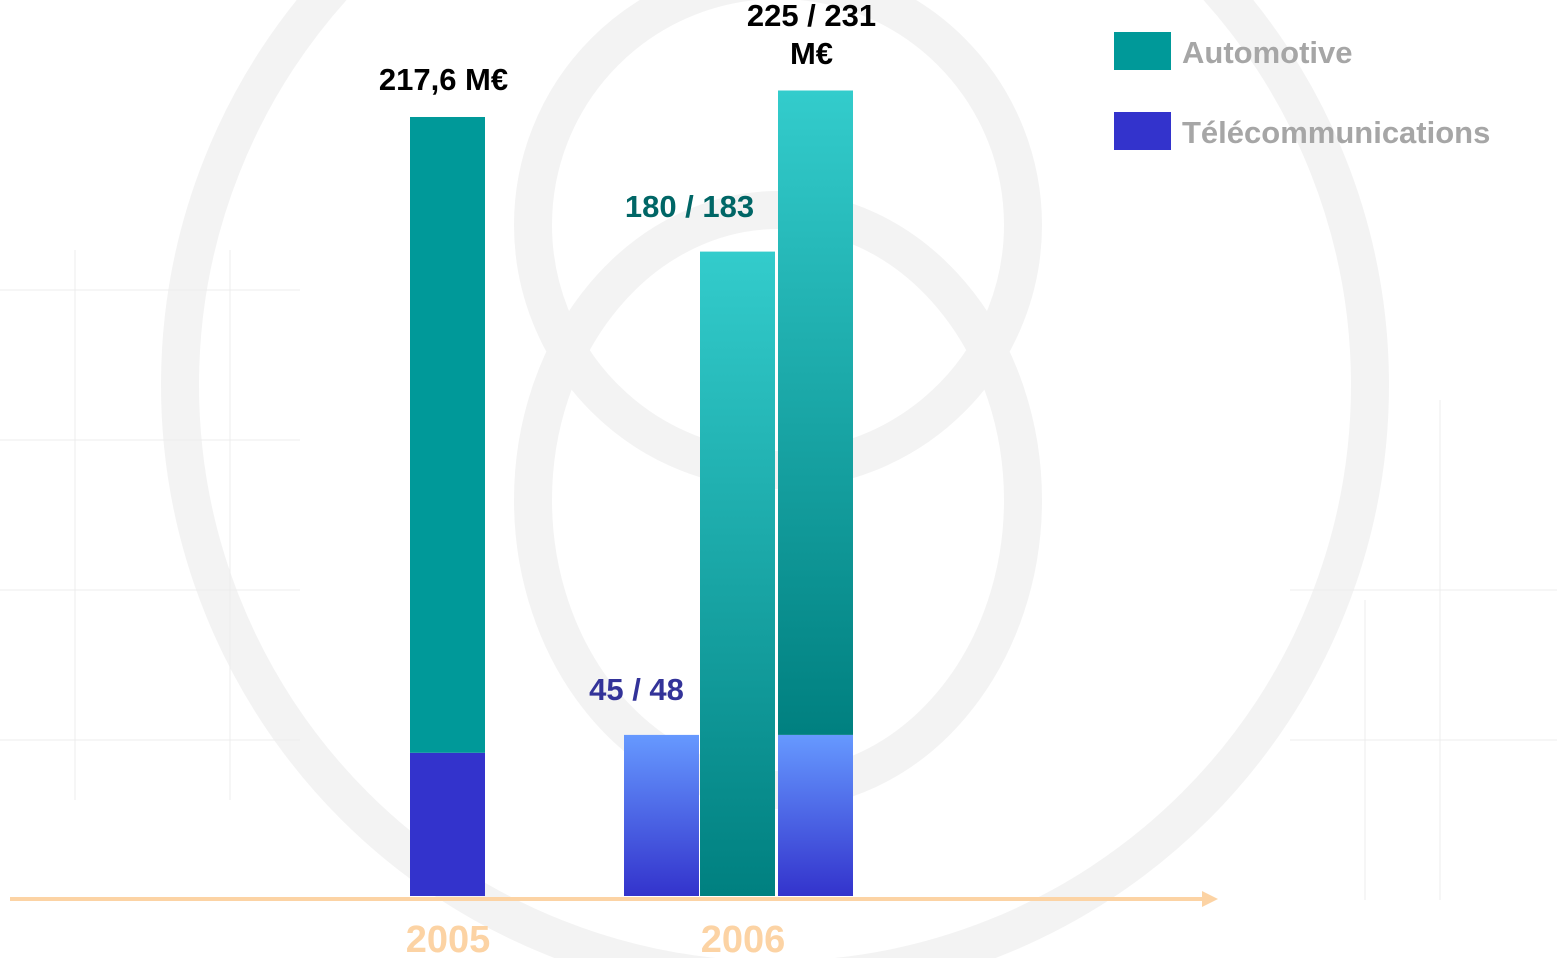 The image size is (1557, 958). What do you see at coordinates (811, 35) in the screenshot?
I see `total-label: 225 / 231 M€` at bounding box center [811, 35].